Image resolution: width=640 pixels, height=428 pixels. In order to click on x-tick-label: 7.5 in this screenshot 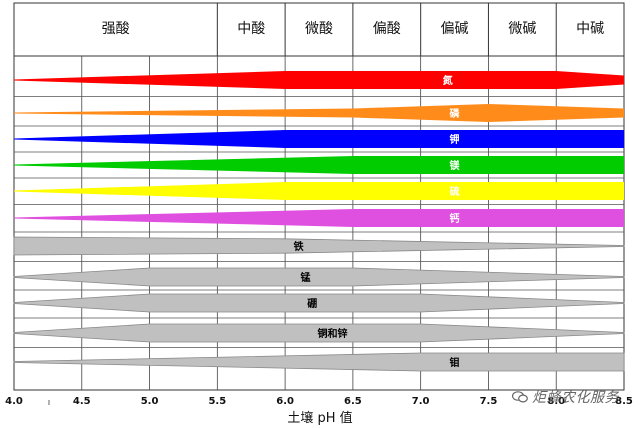, I will do `click(489, 401)`.